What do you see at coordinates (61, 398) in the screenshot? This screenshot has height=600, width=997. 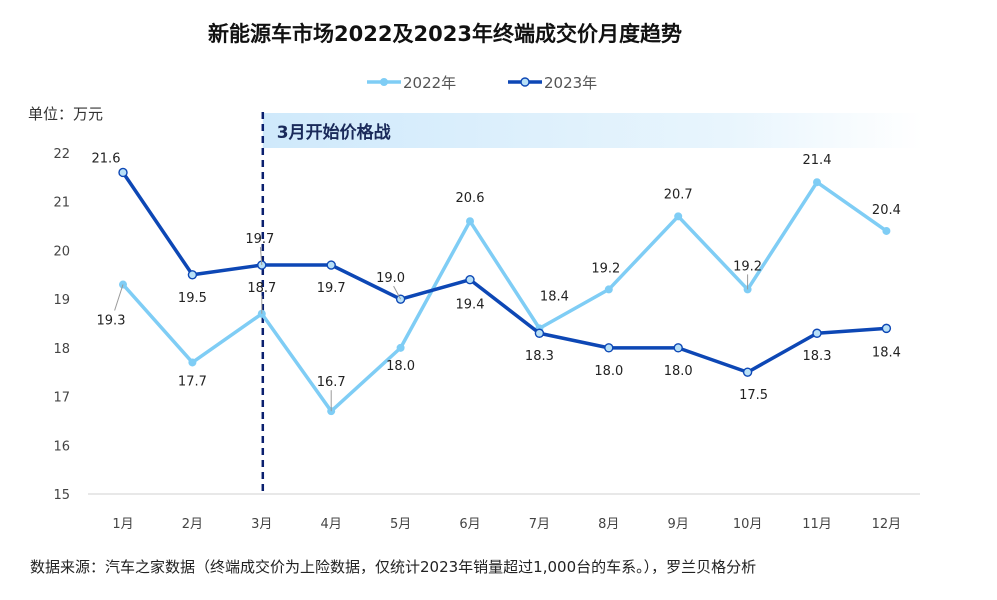 I see `y-tick-label: 17` at bounding box center [61, 398].